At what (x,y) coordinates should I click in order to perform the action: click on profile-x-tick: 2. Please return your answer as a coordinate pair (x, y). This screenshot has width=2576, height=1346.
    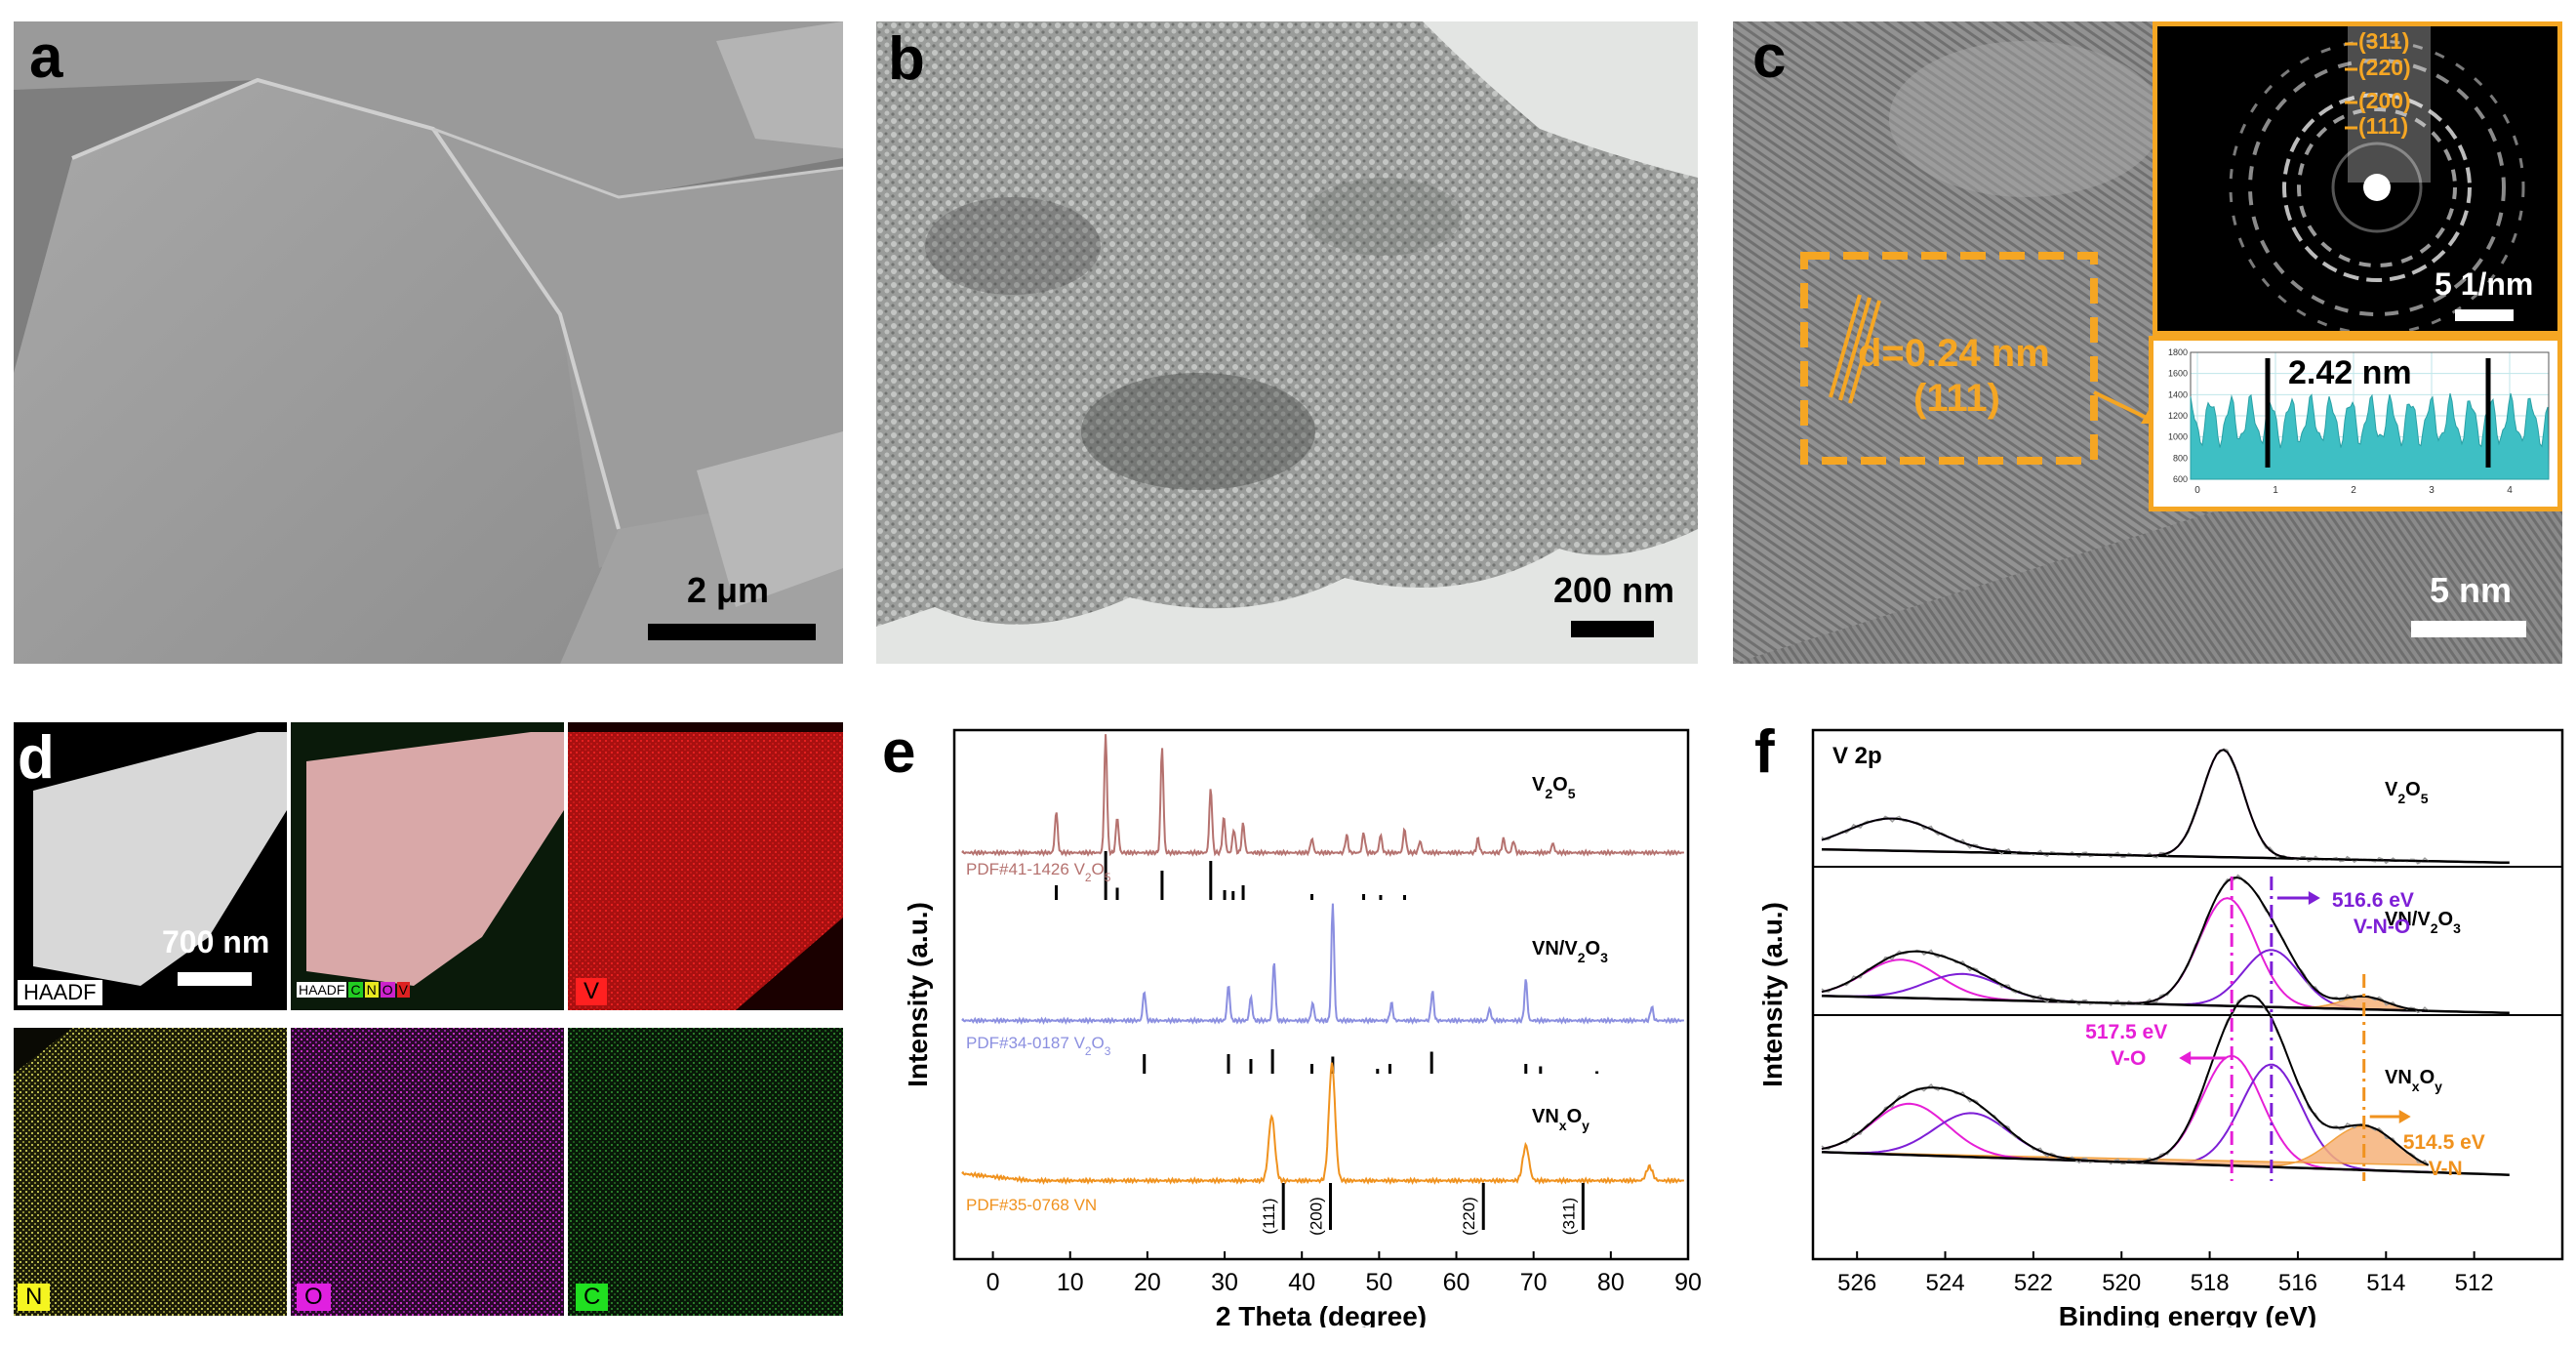
    Looking at the image, I should click on (2353, 490).